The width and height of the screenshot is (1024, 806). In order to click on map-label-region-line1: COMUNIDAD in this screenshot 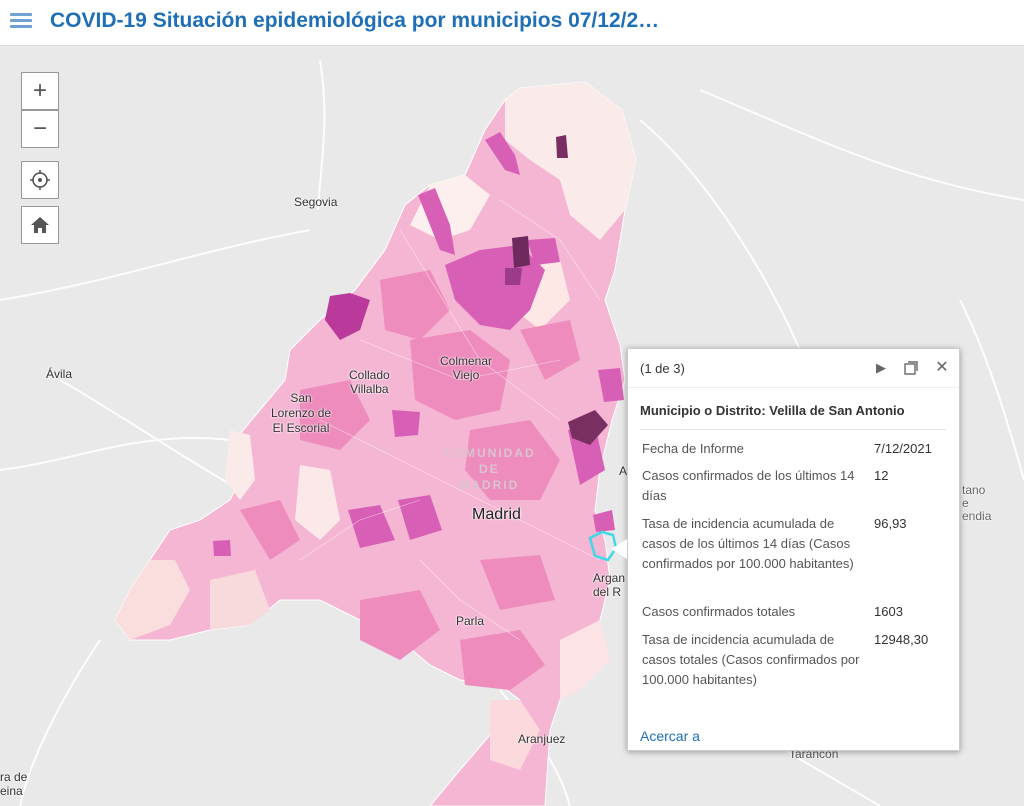, I will do `click(489, 453)`.